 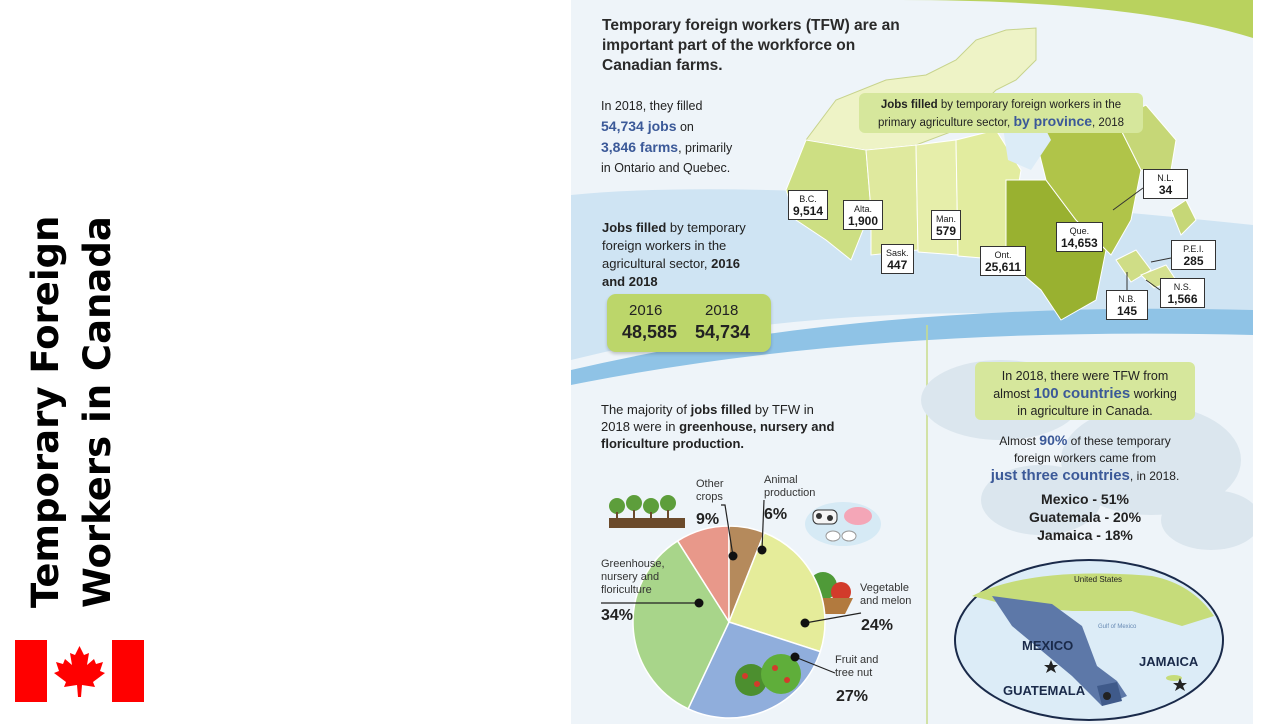 What do you see at coordinates (617, 615) in the screenshot?
I see `pie-pct-greenhouse: 34%` at bounding box center [617, 615].